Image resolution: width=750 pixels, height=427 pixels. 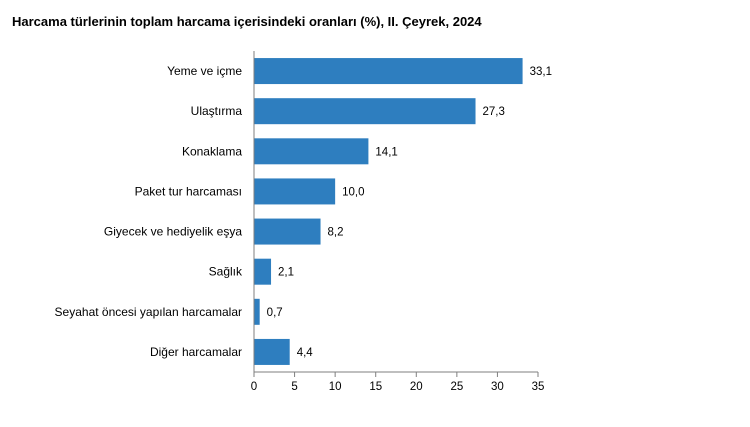 What do you see at coordinates (286, 273) in the screenshot?
I see `value-label: 2,1` at bounding box center [286, 273].